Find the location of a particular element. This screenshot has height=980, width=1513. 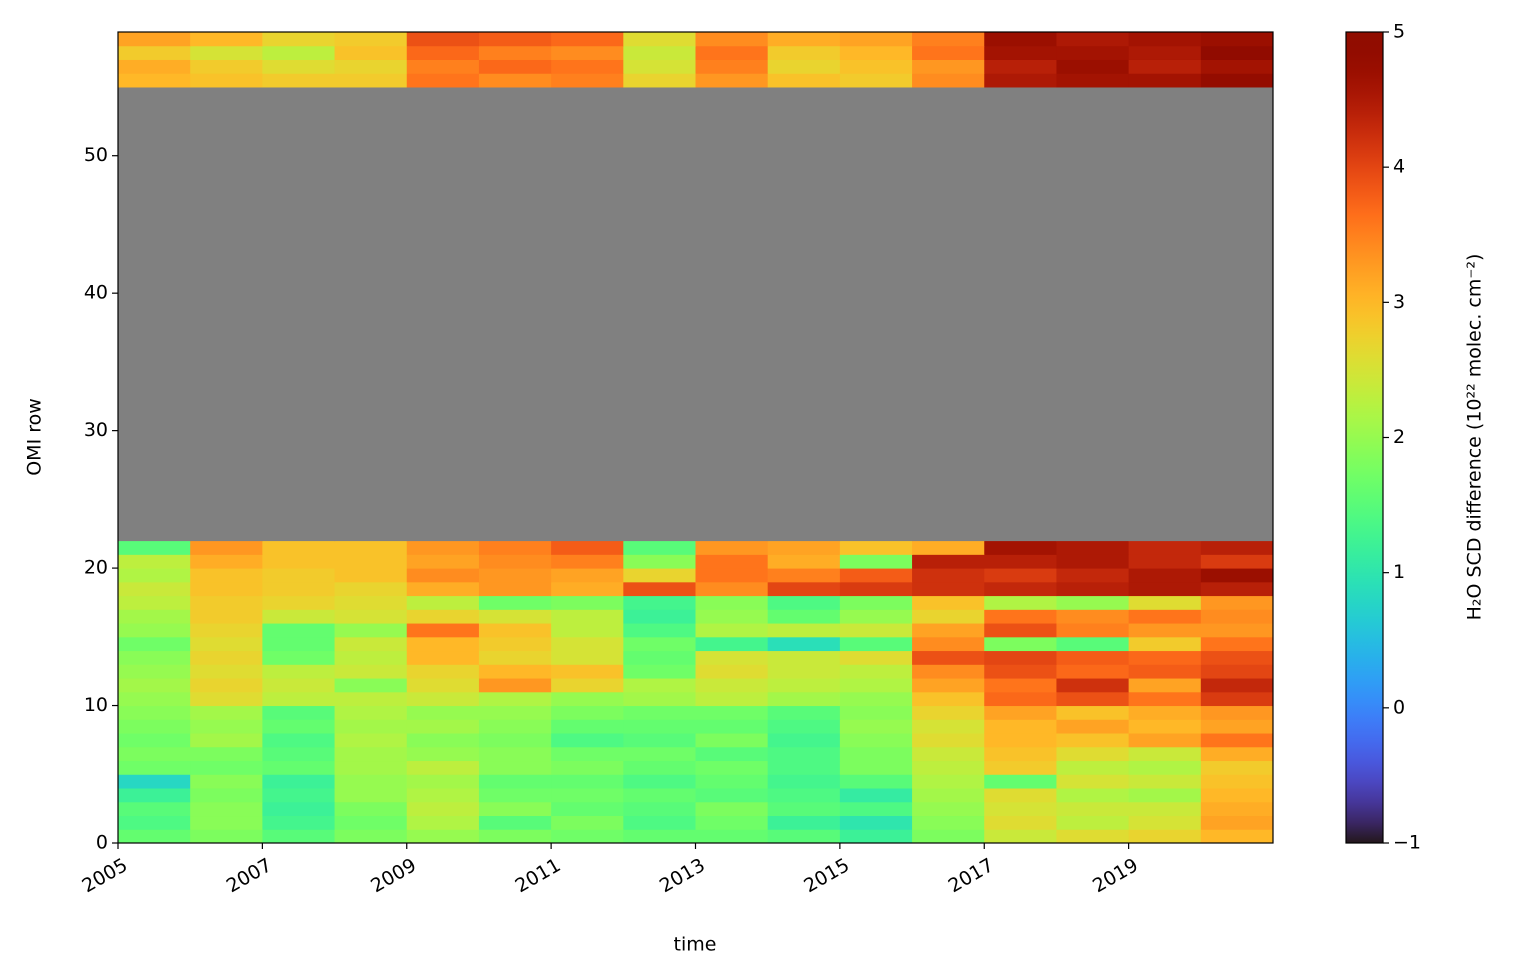

x-tick-label: 2017 is located at coordinates (971, 875).